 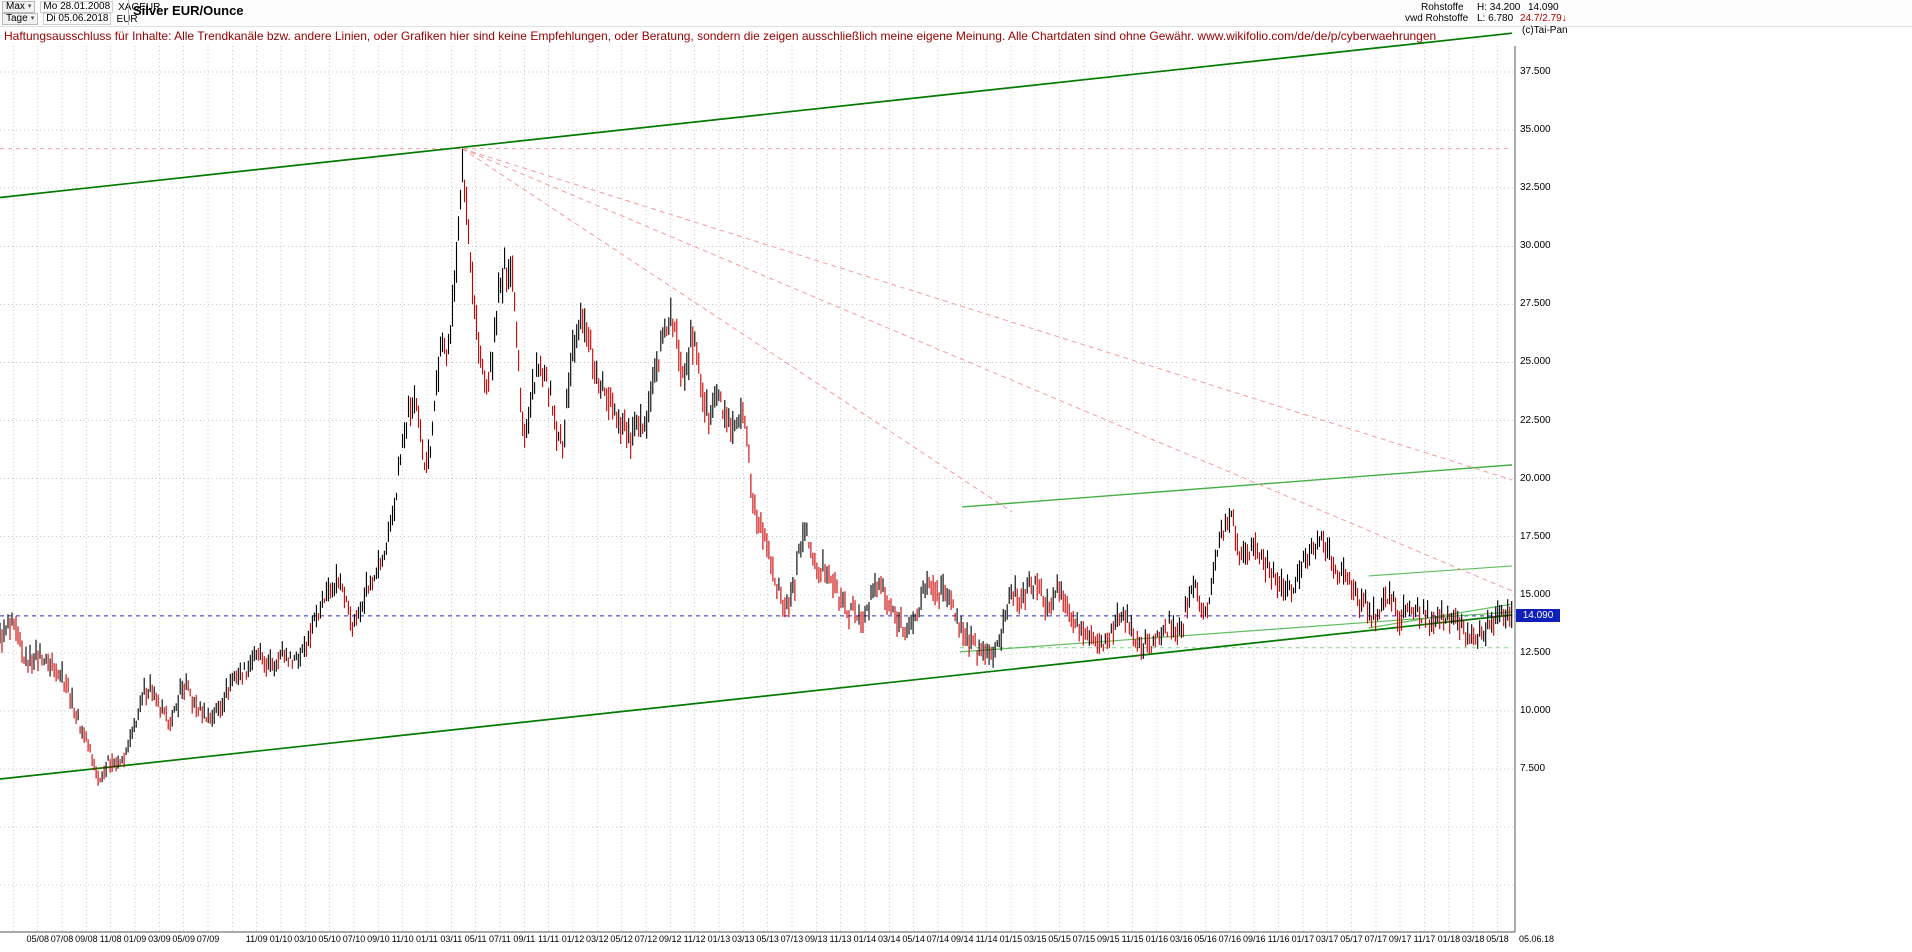 I want to click on quote-high: H: 34.200, so click(x=1499, y=7).